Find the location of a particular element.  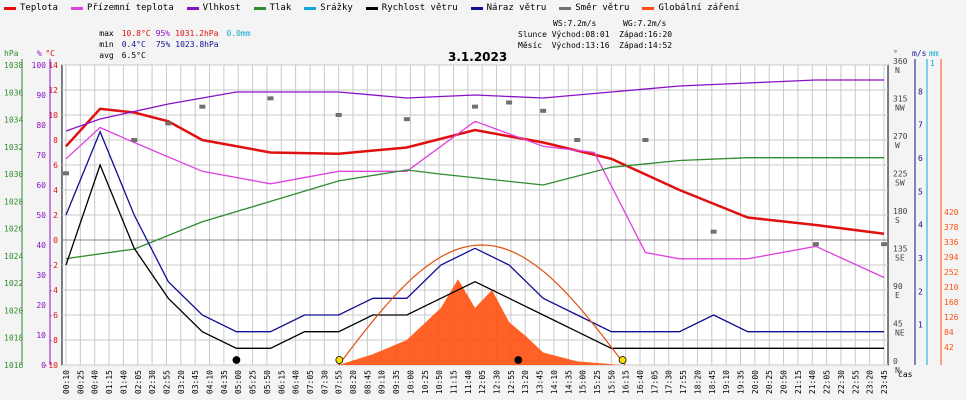

celsius-tick-label: 10 is located at coordinates (53, 115).